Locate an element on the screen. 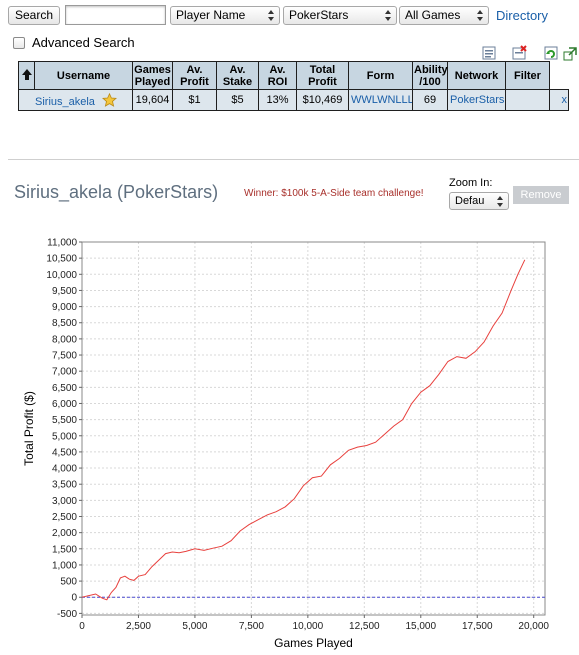 The width and height of the screenshot is (579, 655). x-tick-label: 17,500 is located at coordinates (477, 626).